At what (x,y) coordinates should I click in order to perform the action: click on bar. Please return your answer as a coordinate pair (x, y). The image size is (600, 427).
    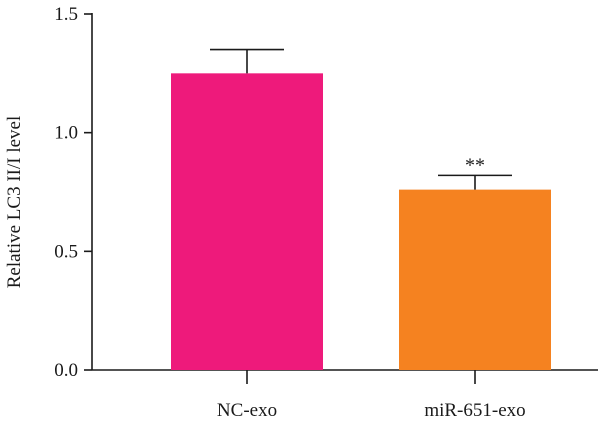
    Looking at the image, I should click on (475, 279).